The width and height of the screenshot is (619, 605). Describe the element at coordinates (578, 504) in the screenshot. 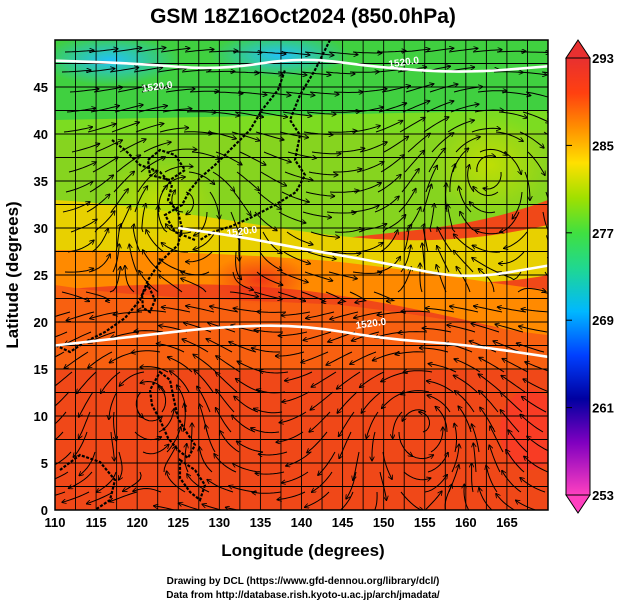

I see `colorbar-bottom-arrow` at that location.